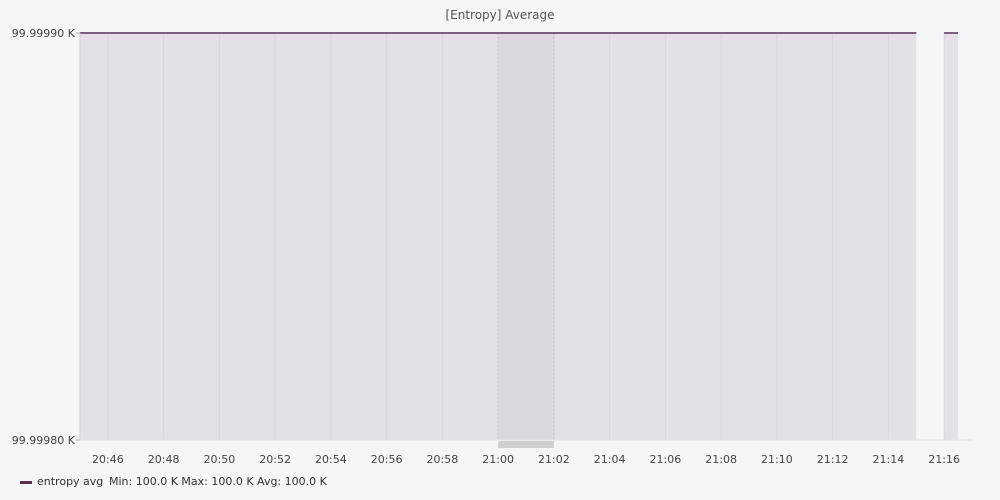 The width and height of the screenshot is (1000, 500). What do you see at coordinates (275, 459) in the screenshot?
I see `x-tick-label: 20:52` at bounding box center [275, 459].